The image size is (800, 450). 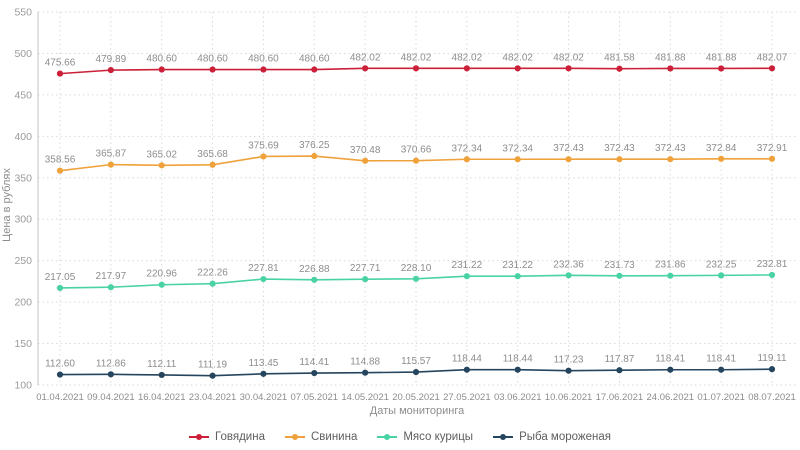 What do you see at coordinates (213, 397) in the screenshot?
I see `x-tick-label: 23.04.2021` at bounding box center [213, 397].